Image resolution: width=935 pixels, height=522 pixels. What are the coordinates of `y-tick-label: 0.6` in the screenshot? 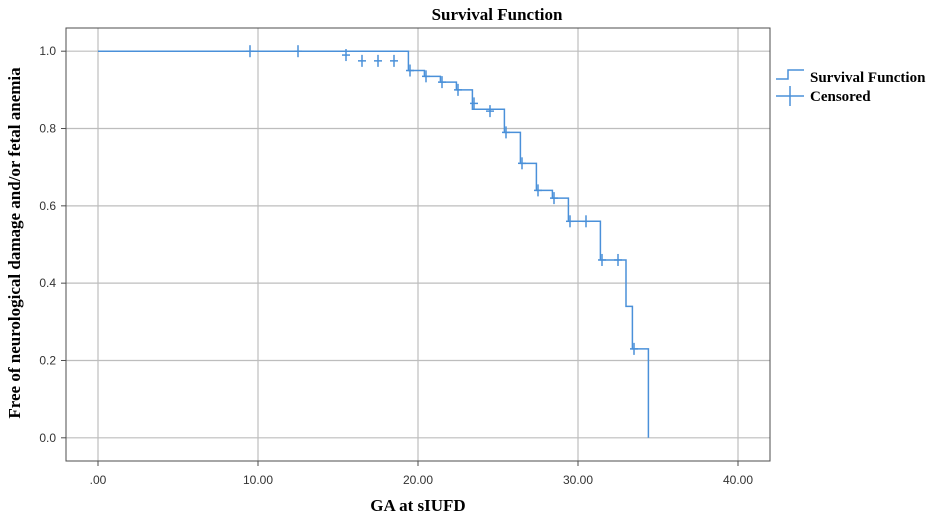 It's located at (47, 206).